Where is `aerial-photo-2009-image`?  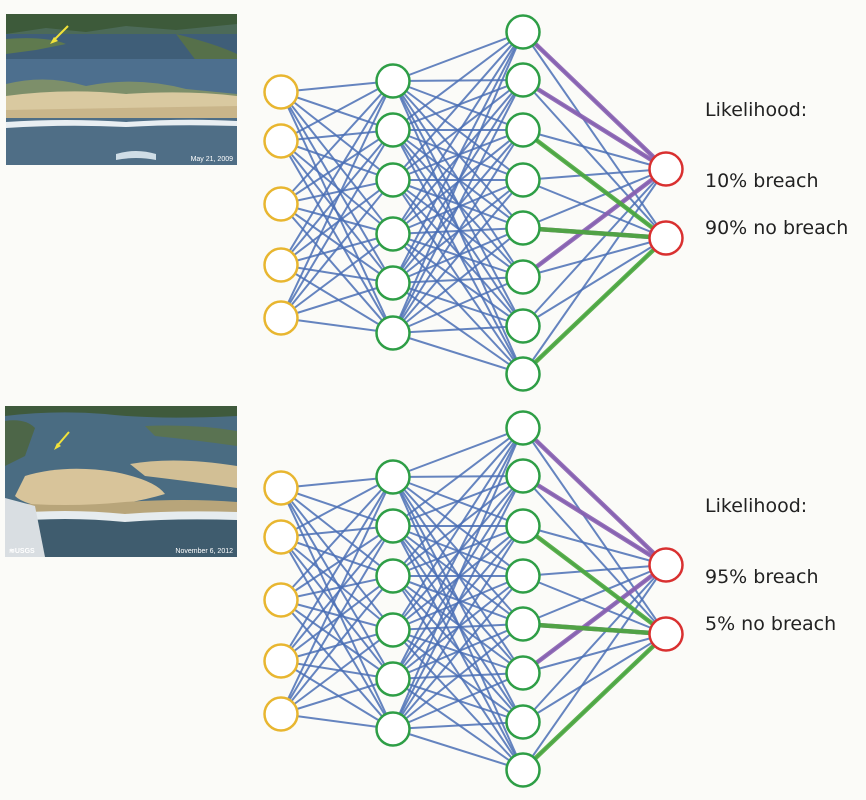 aerial-photo-2009-image is located at coordinates (121, 89).